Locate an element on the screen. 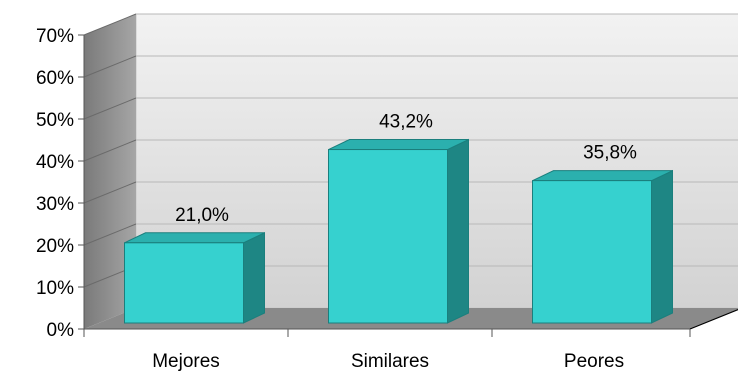 The width and height of the screenshot is (738, 376). y-tick-label: 10% is located at coordinates (55, 288).